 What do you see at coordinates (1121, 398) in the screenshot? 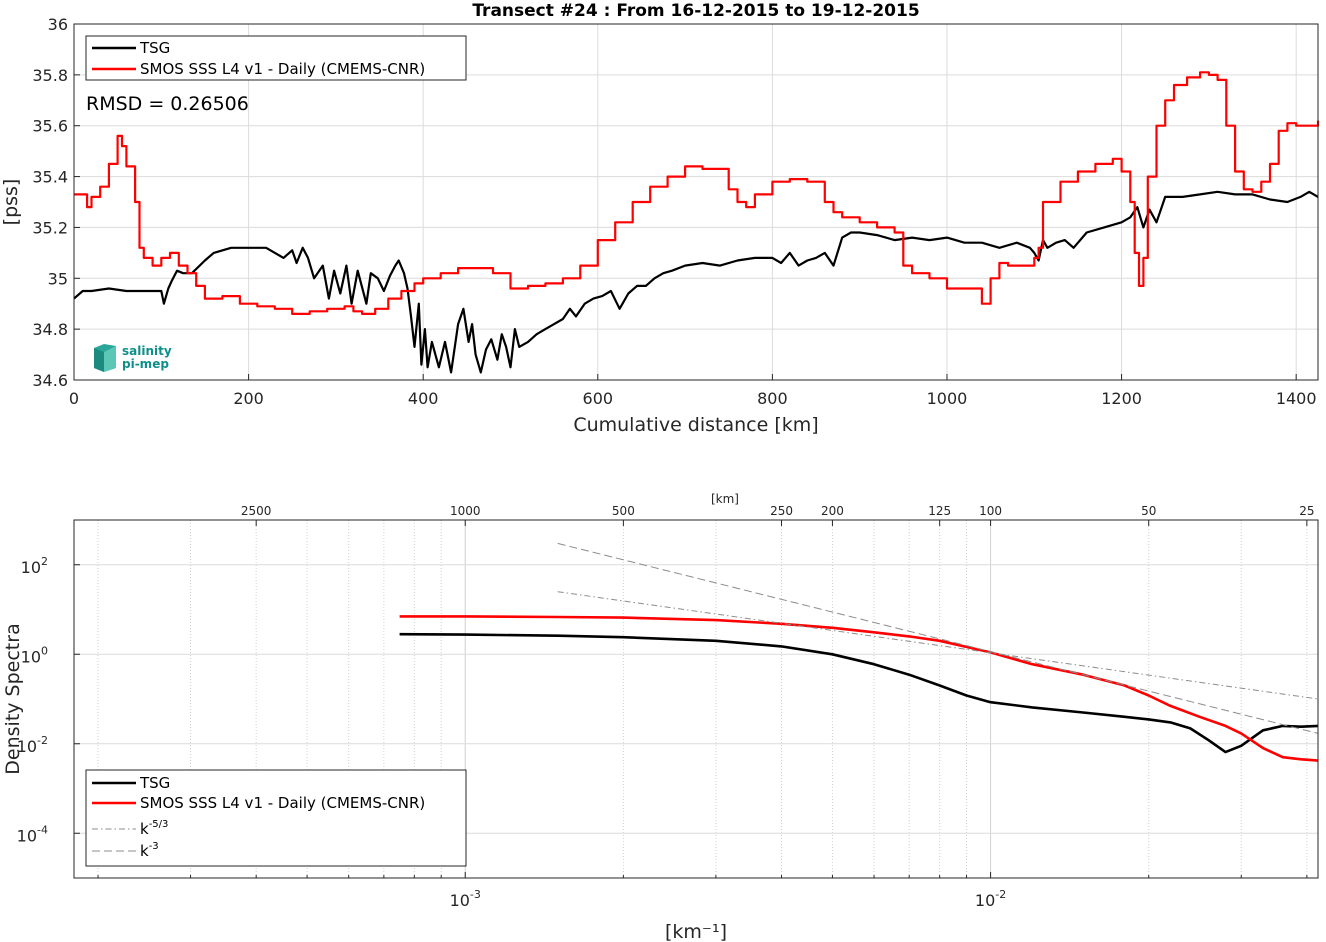
I see `top-x-tick-label: 1200` at bounding box center [1121, 398].